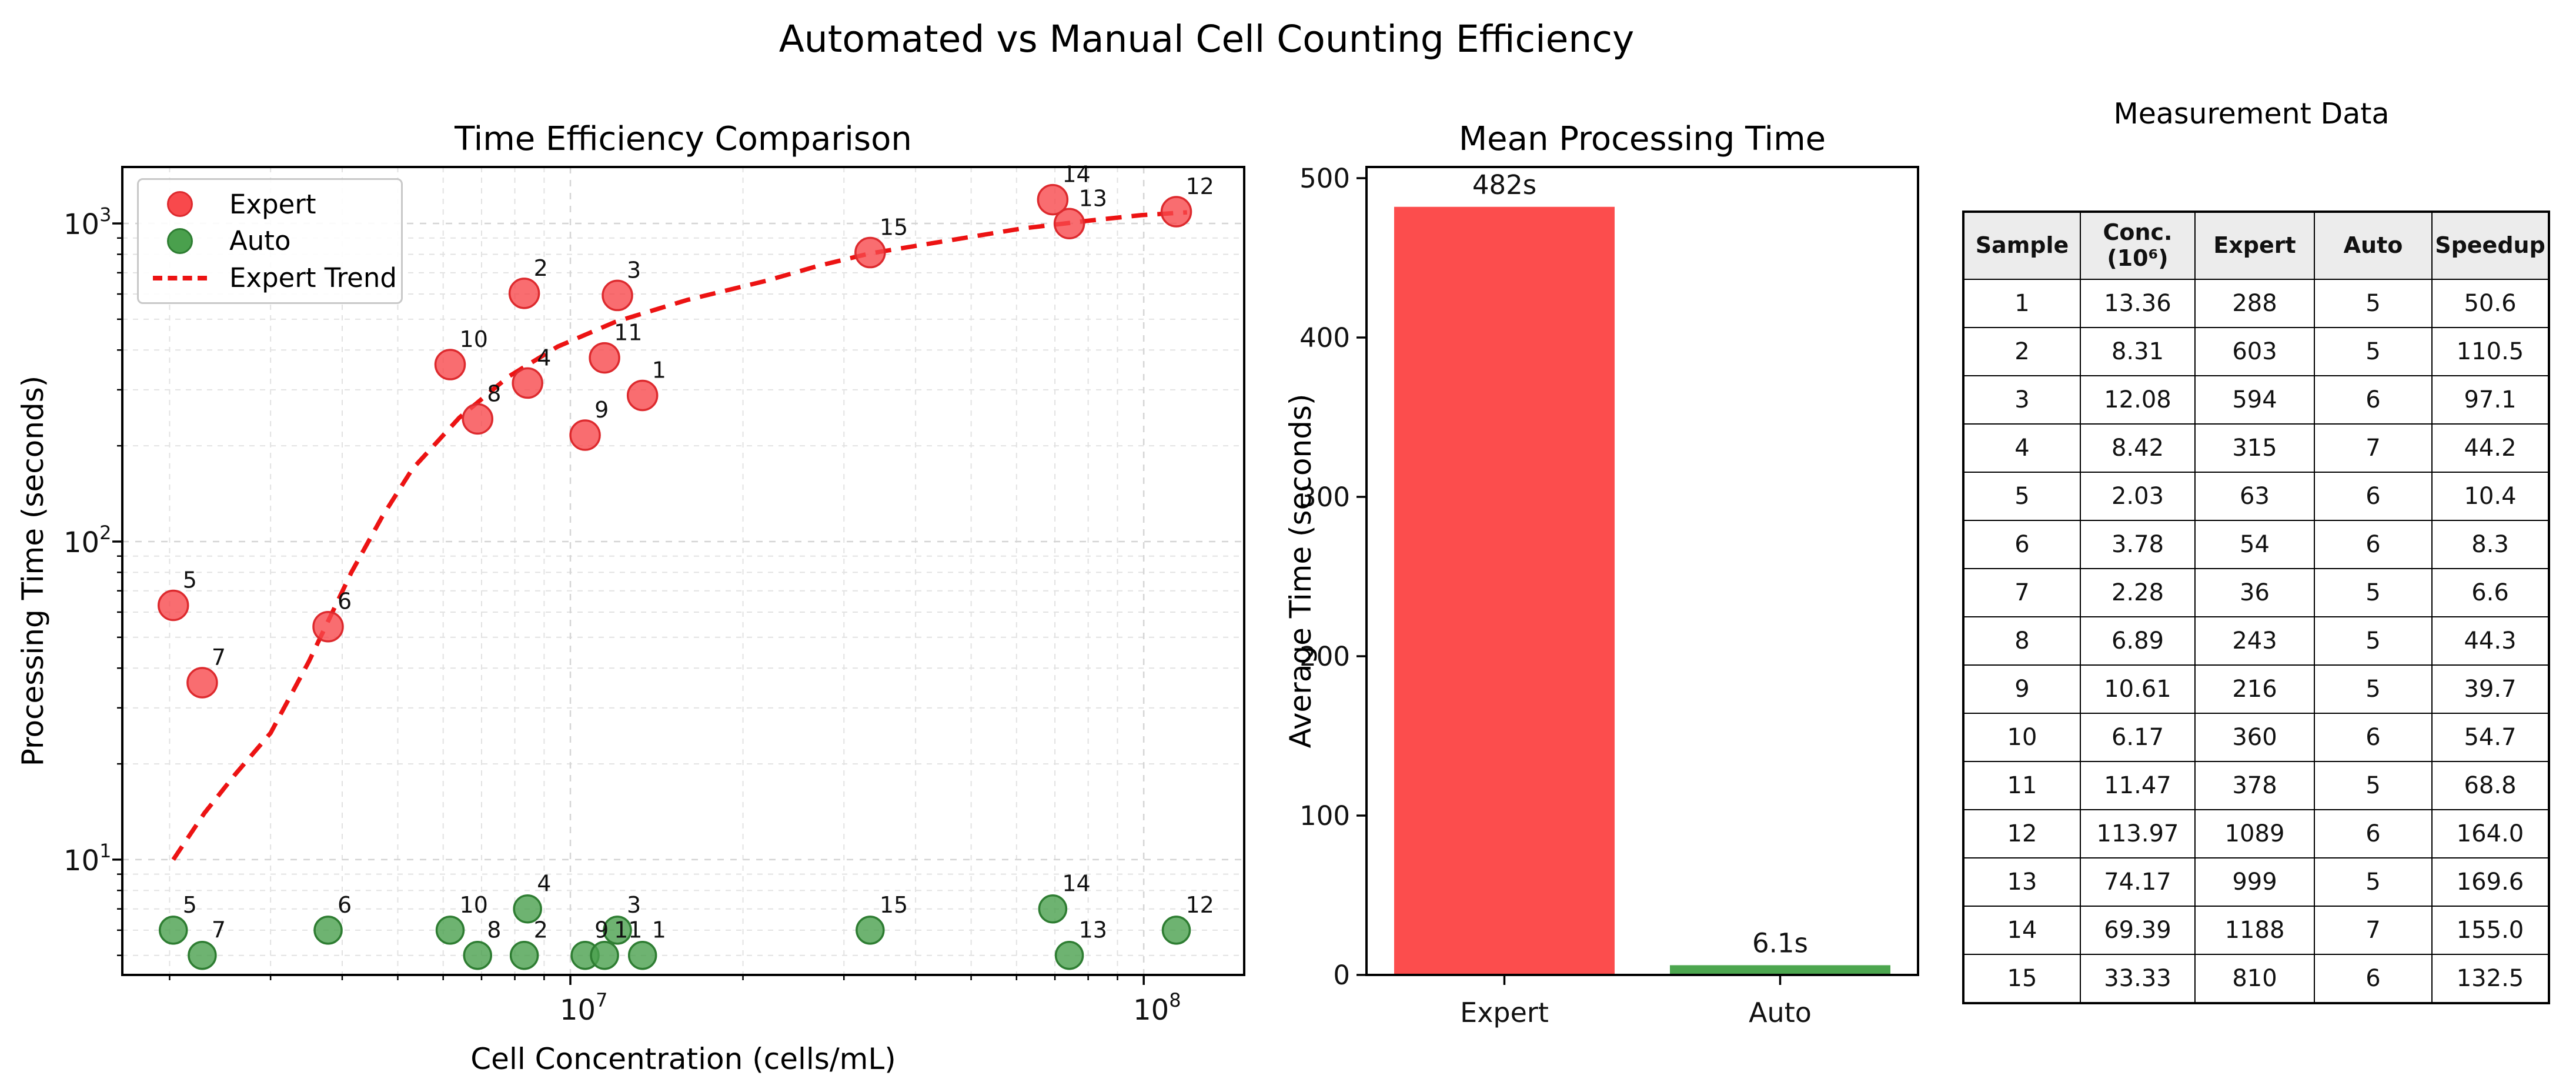 The image size is (2576, 1089). I want to click on table-col-header-expert: Expert, so click(2254, 245).